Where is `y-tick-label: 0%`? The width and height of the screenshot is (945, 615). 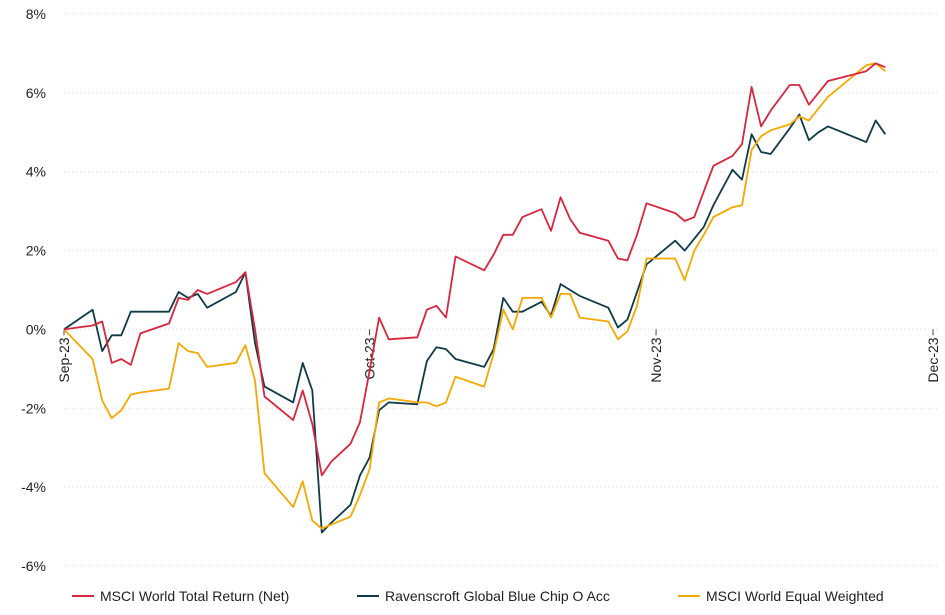
y-tick-label: 0% is located at coordinates (36, 329).